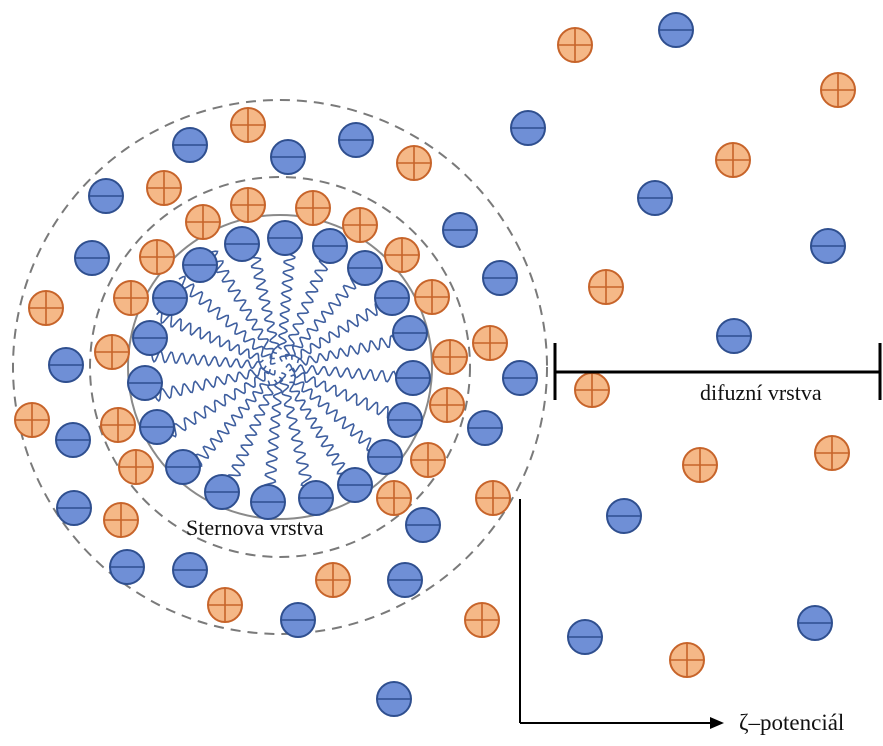  I want to click on stern-layer-label: Sternova vrstva, so click(255, 527).